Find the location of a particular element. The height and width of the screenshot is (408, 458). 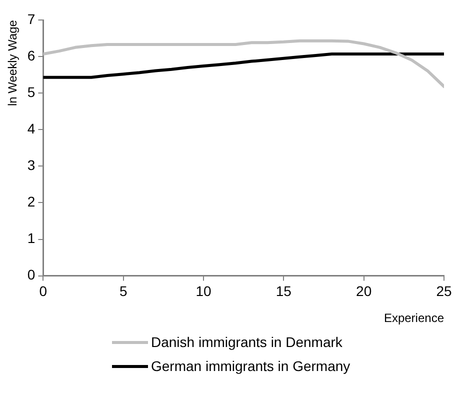

x-tick-label: 15 is located at coordinates (284, 291).